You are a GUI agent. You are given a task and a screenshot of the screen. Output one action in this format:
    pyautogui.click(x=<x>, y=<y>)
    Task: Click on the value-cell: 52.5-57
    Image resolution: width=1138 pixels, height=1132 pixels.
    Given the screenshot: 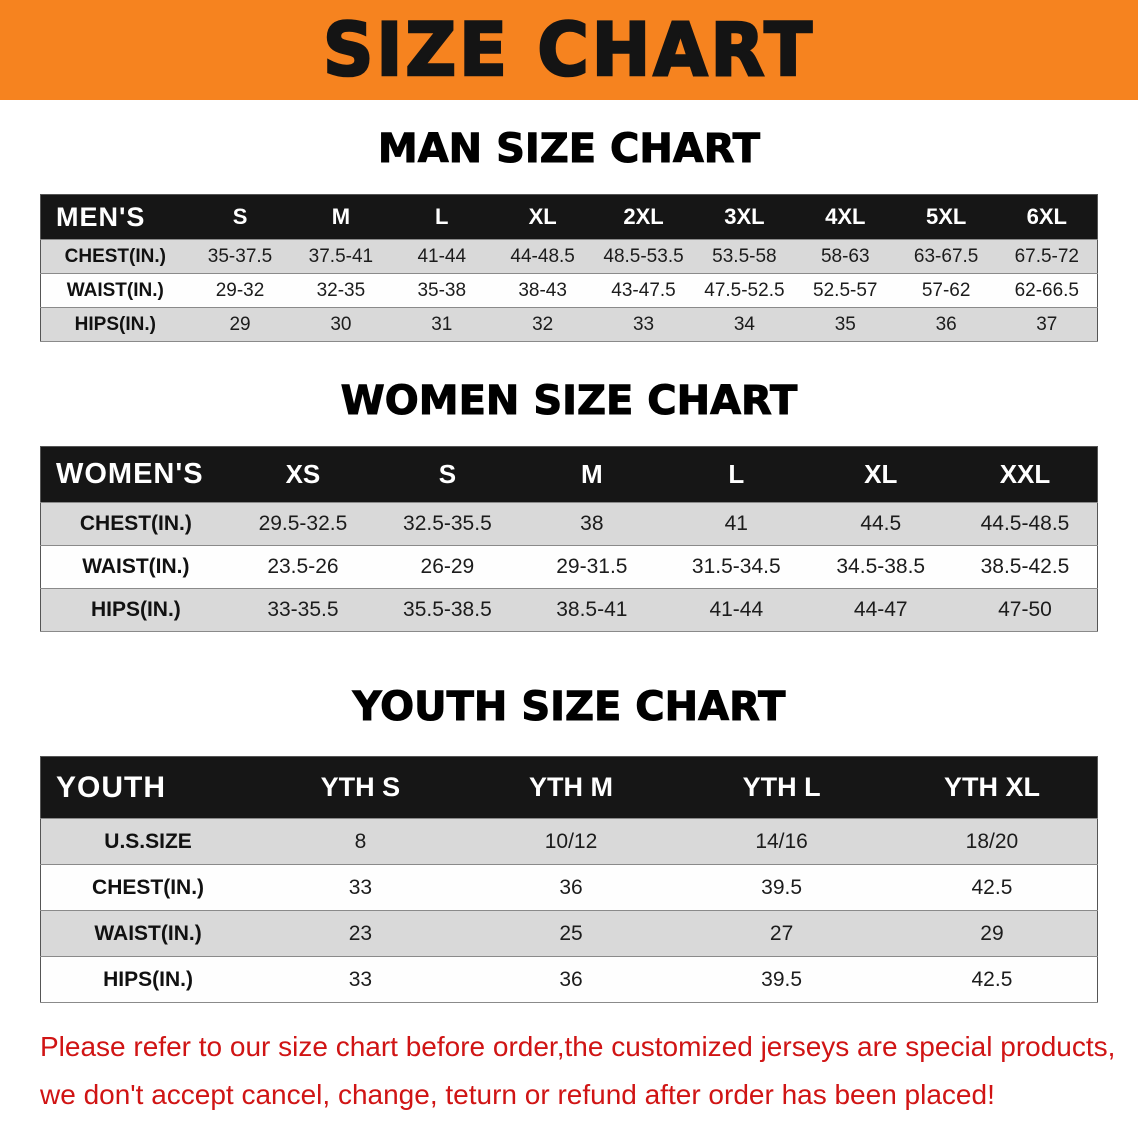 What is the action you would take?
    pyautogui.click(x=845, y=290)
    